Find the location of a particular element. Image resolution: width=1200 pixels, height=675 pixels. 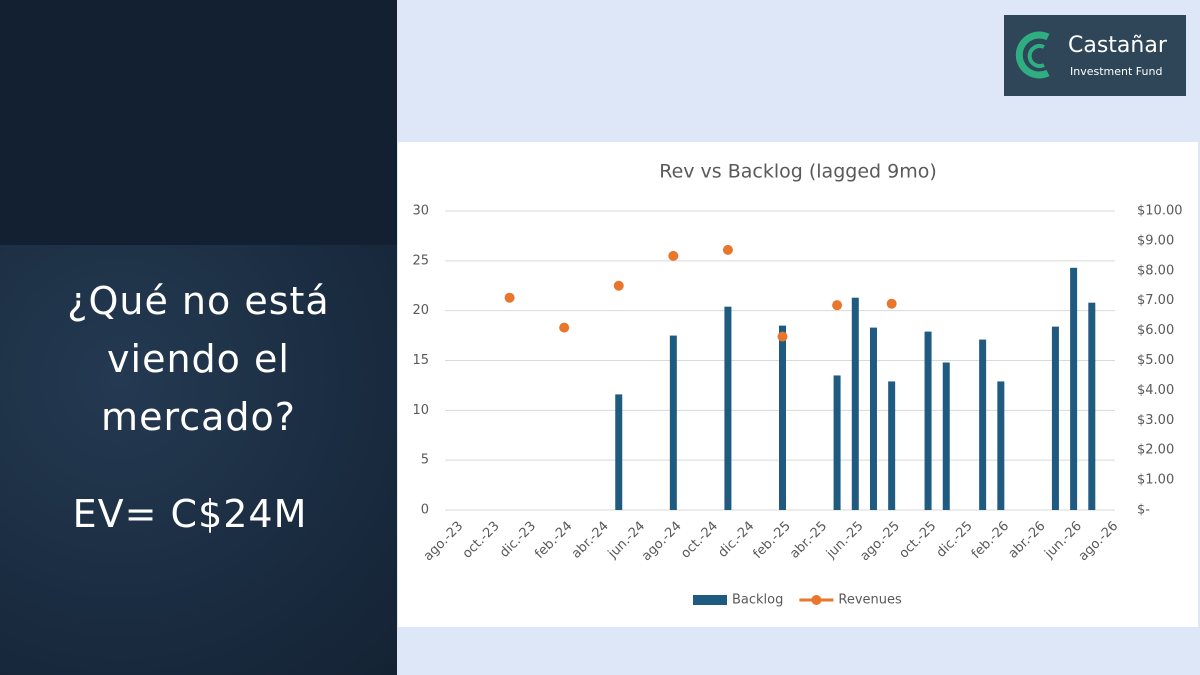

y-tick-label: 20 is located at coordinates (420, 310).